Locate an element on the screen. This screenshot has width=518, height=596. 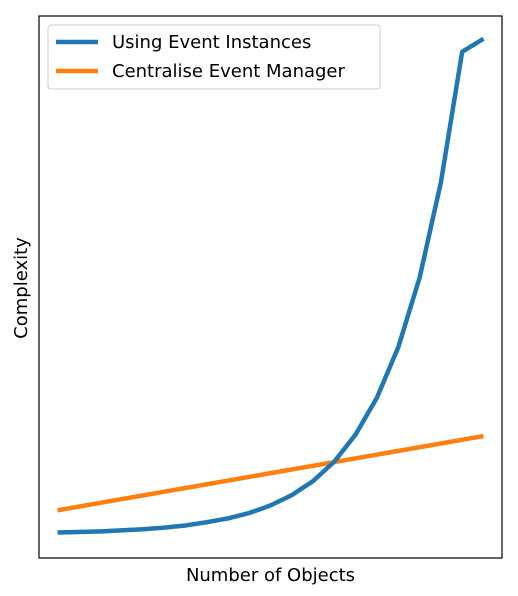
legend-box is located at coordinates (214, 57).